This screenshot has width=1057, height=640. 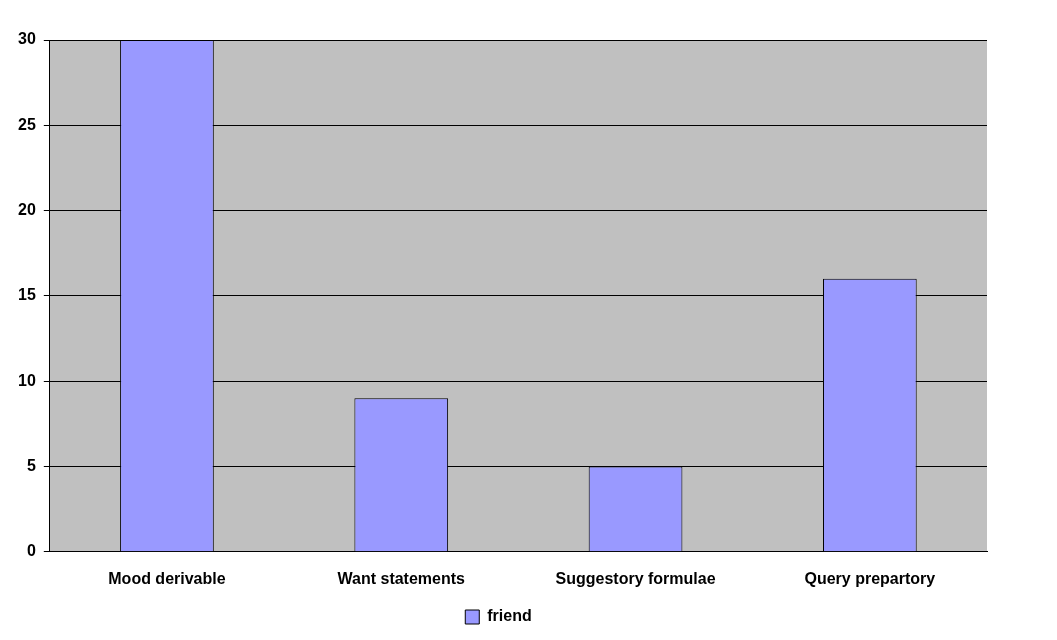 What do you see at coordinates (509, 616) in the screenshot?
I see `legend-label: friend` at bounding box center [509, 616].